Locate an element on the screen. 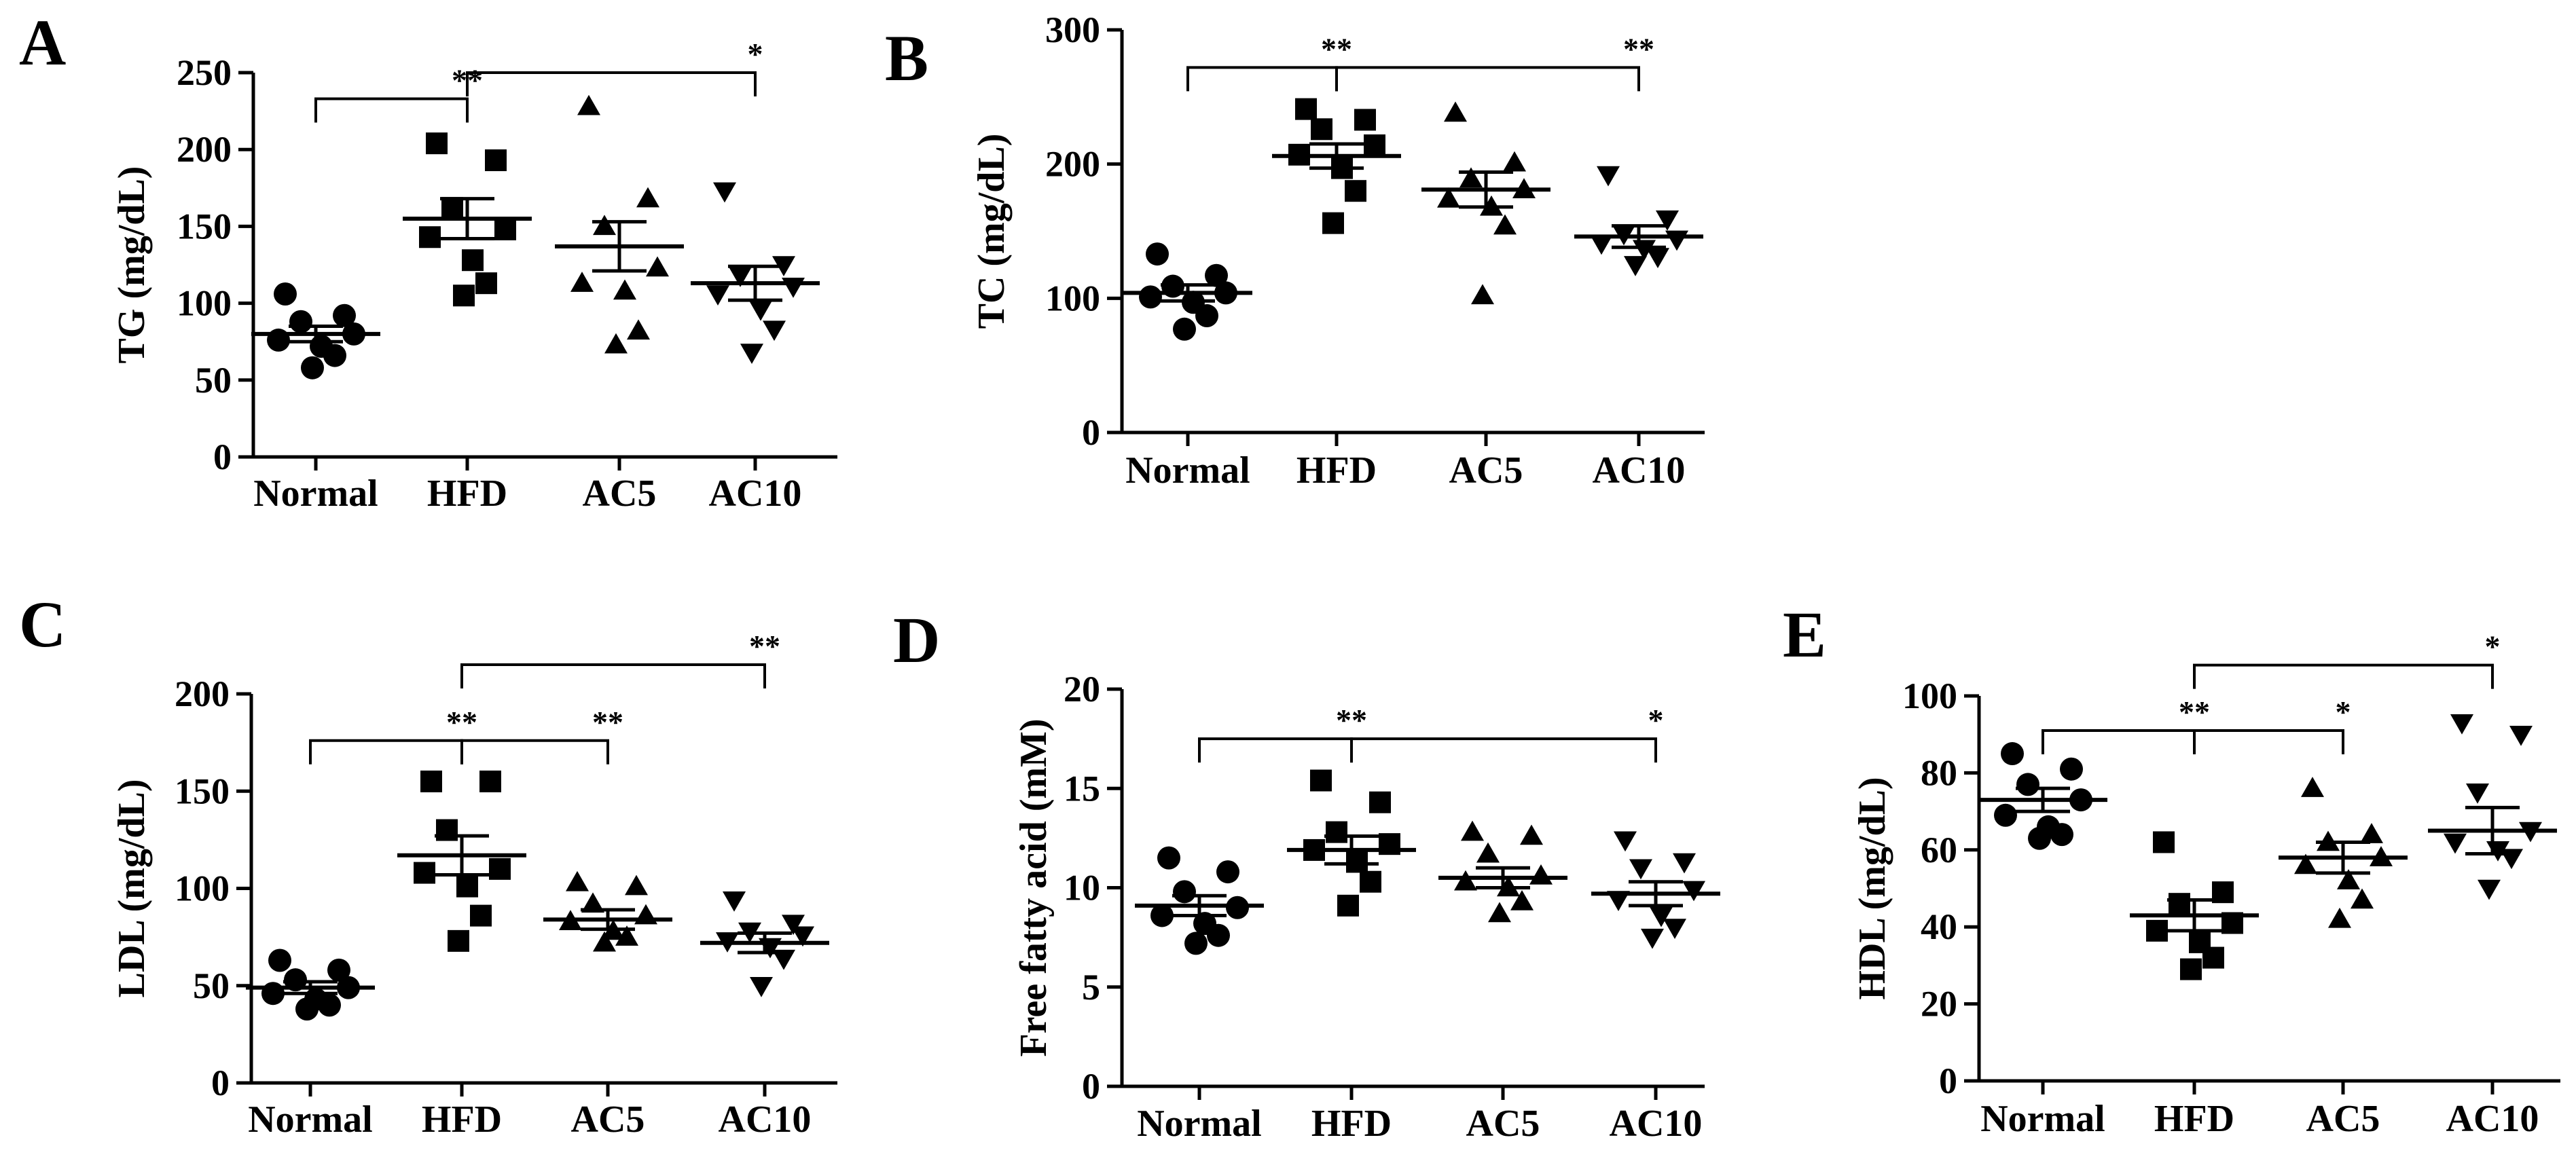 This screenshot has height=1161, width=2576. y-tick-label: 60 is located at coordinates (1939, 850).